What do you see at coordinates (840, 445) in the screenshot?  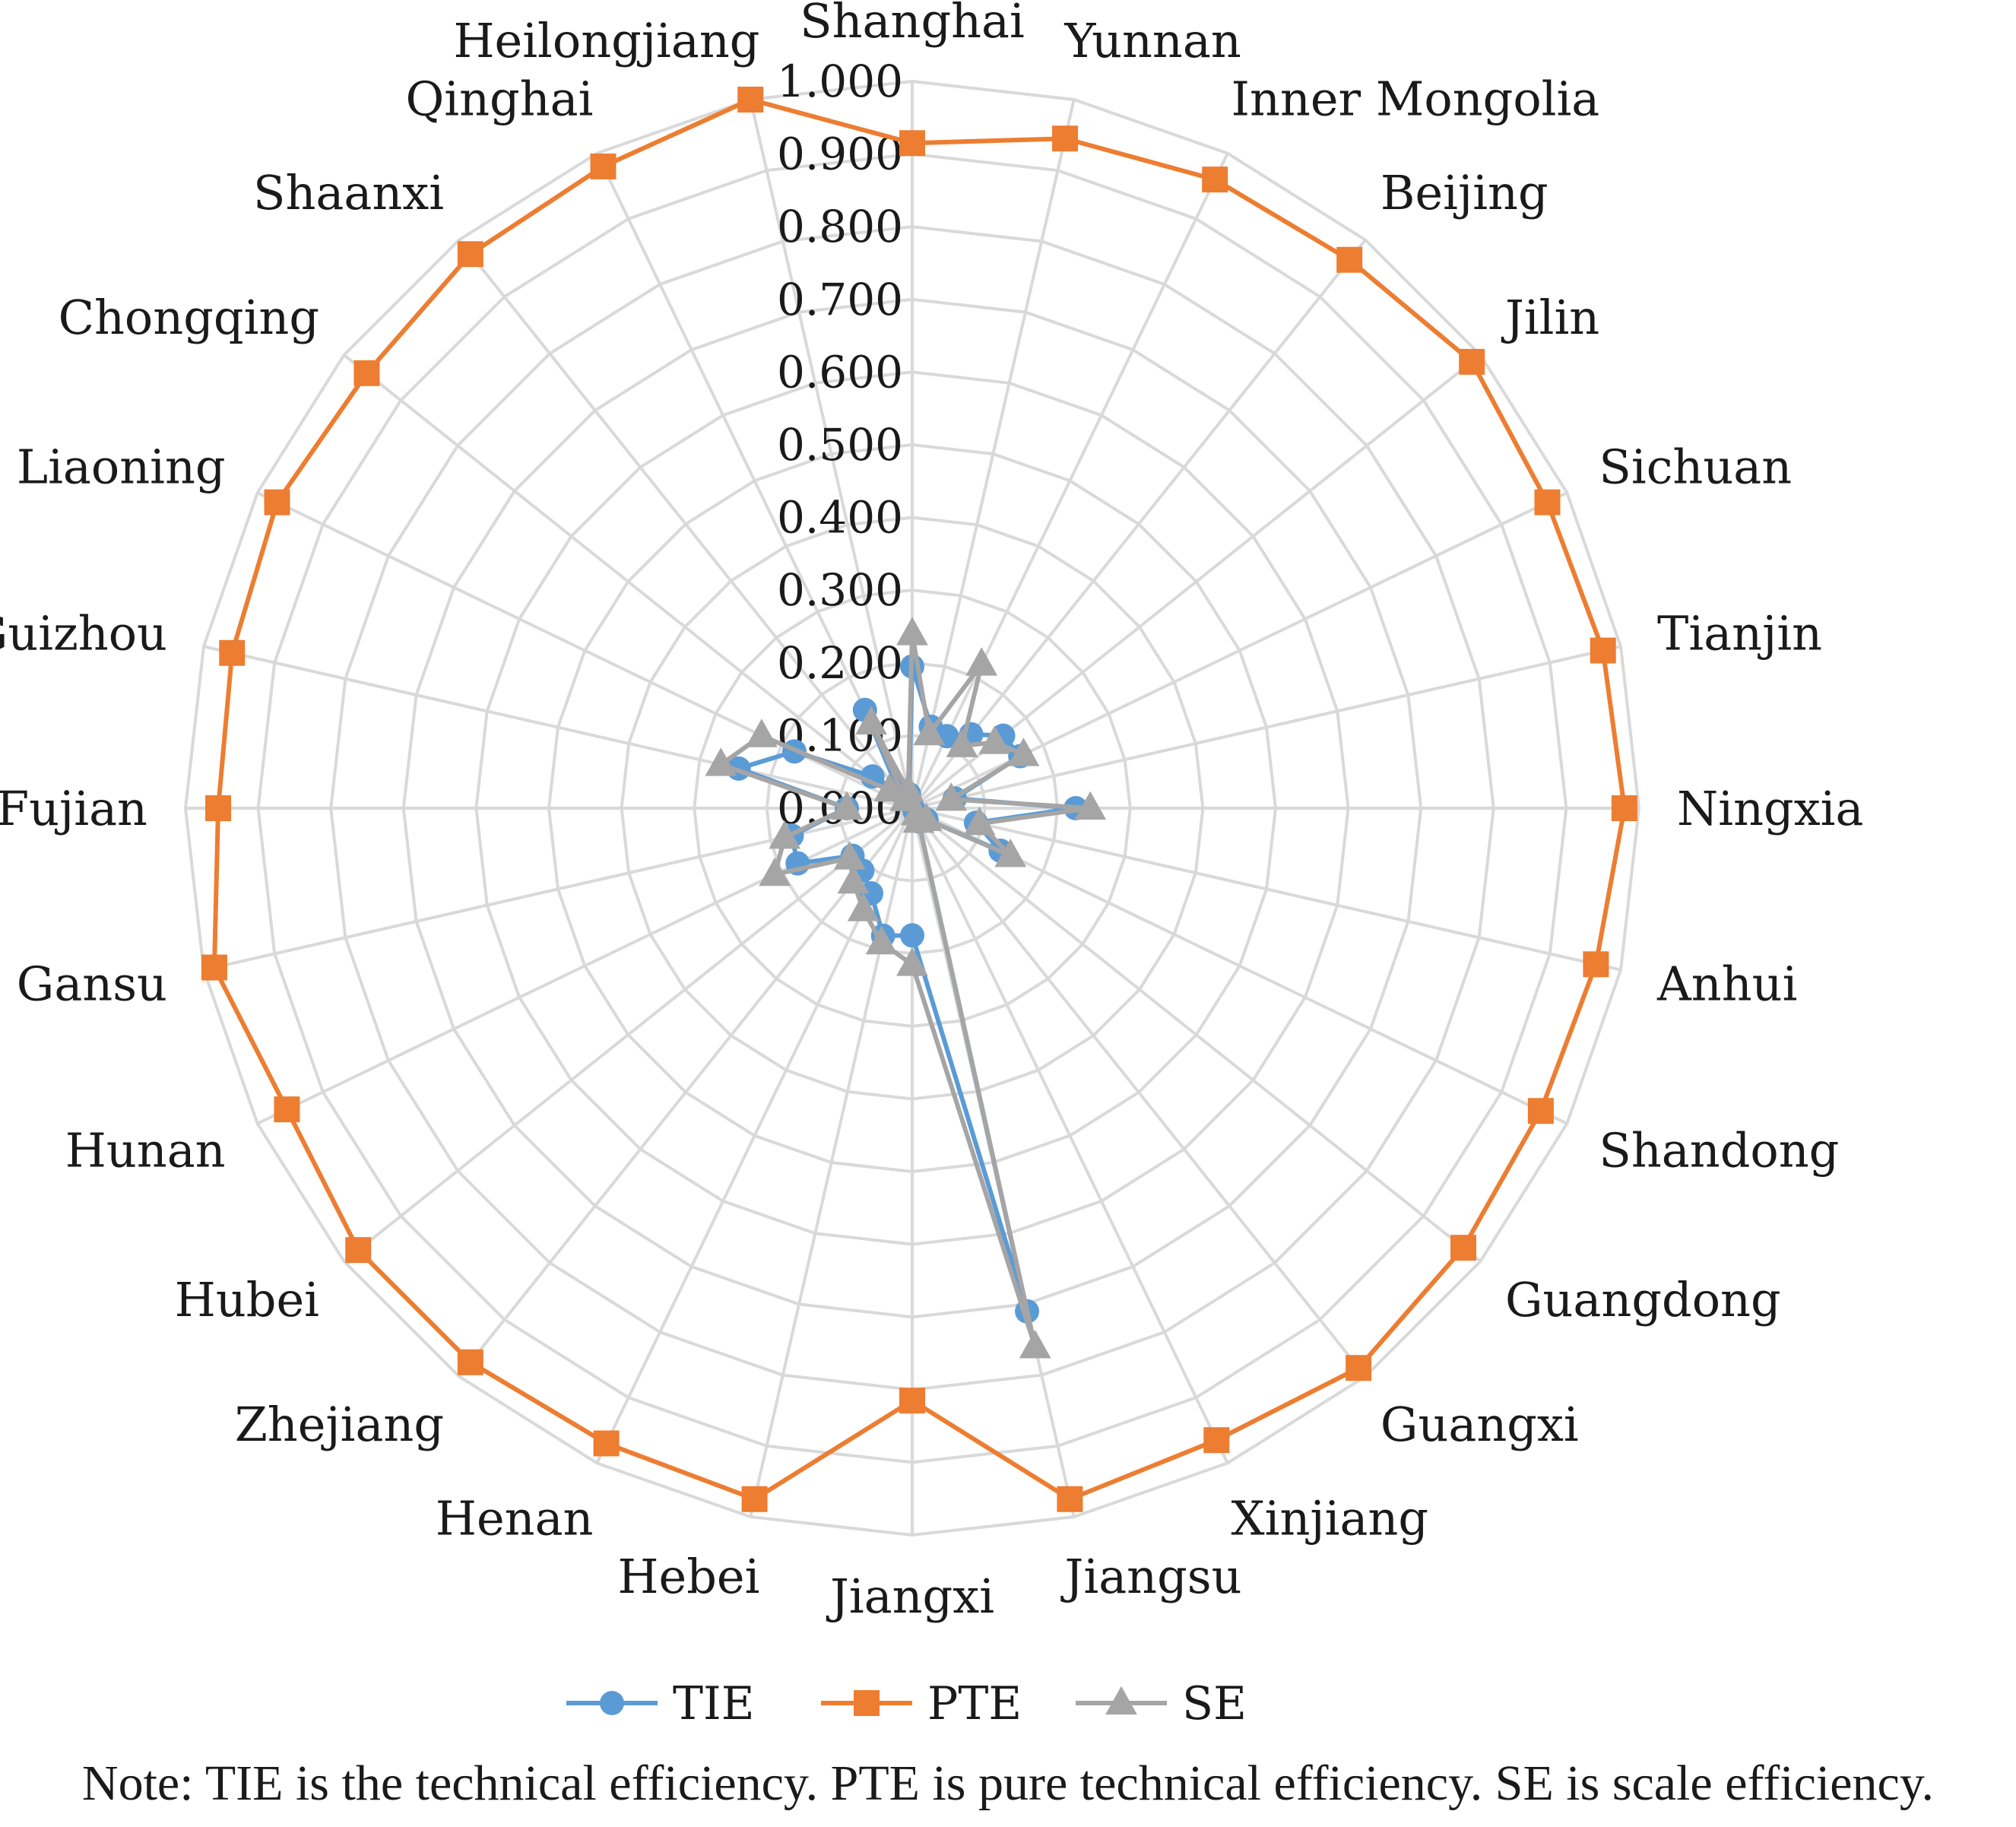 I see `tick-label: 0.500` at bounding box center [840, 445].